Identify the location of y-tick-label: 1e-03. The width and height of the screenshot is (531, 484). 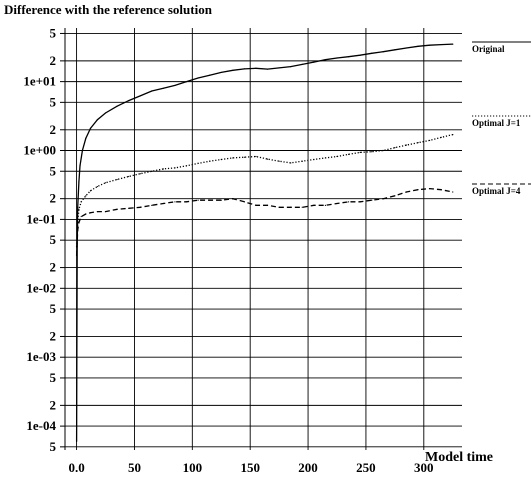
(41, 356).